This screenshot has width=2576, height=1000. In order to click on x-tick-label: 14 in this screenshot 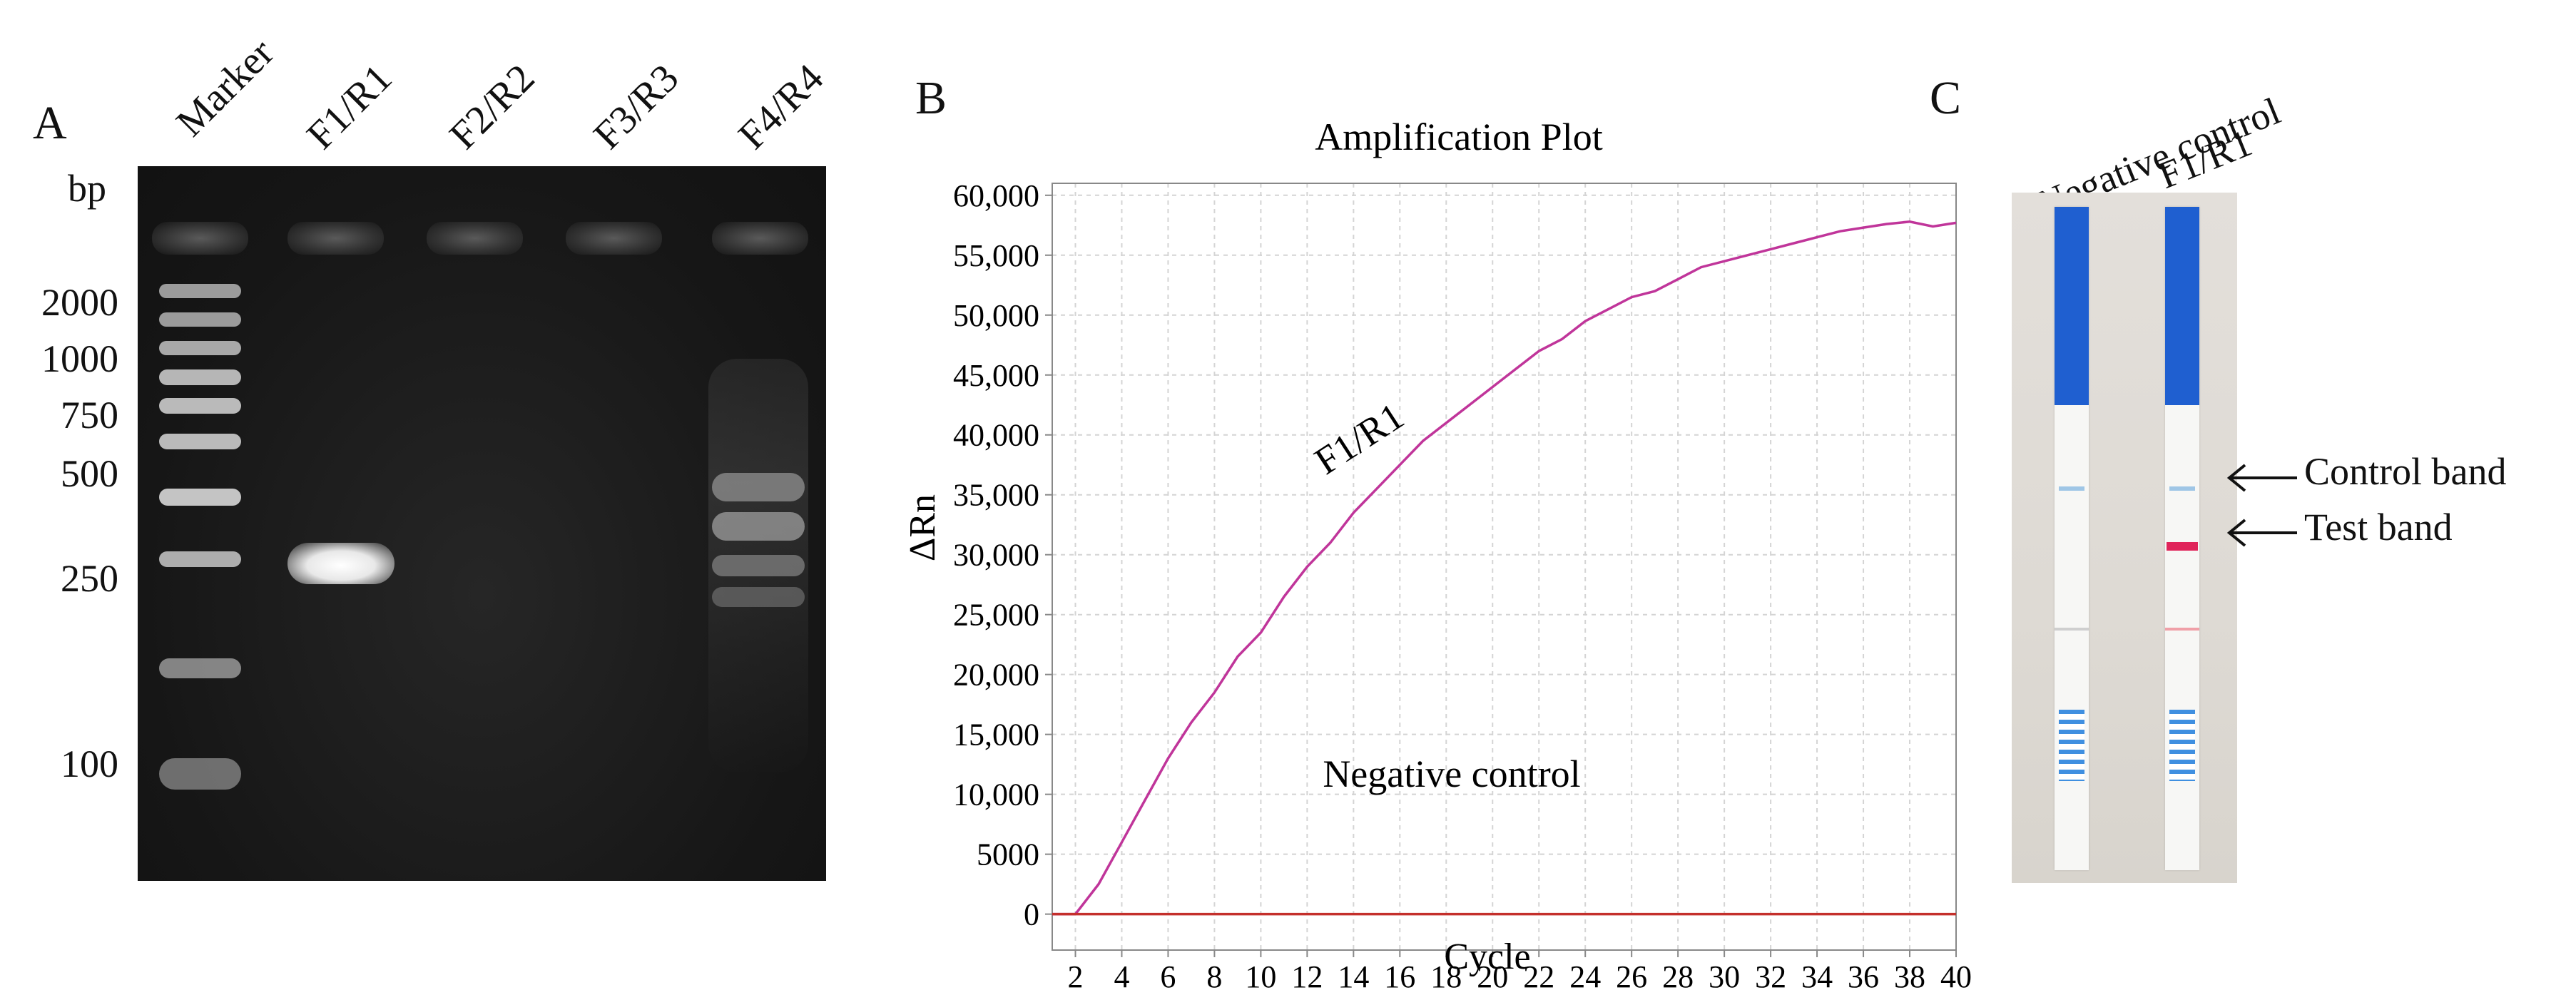, I will do `click(1353, 976)`.